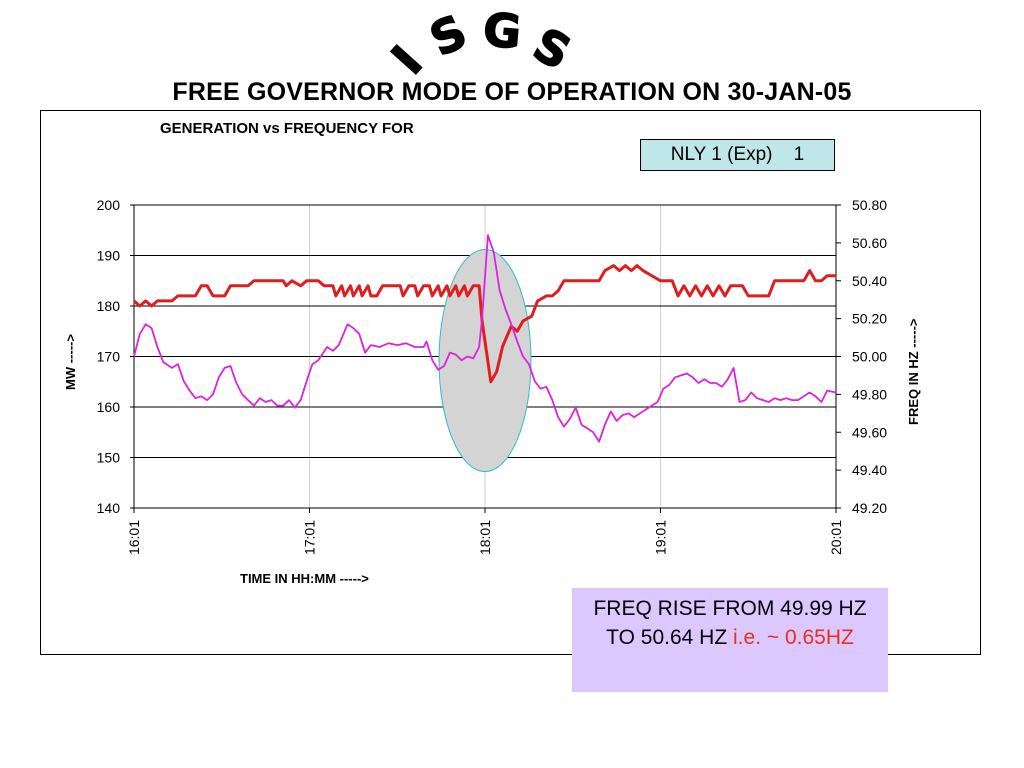 This screenshot has height=768, width=1024. Describe the element at coordinates (869, 205) in the screenshot. I see `y2-tick-label: 50.80` at that location.